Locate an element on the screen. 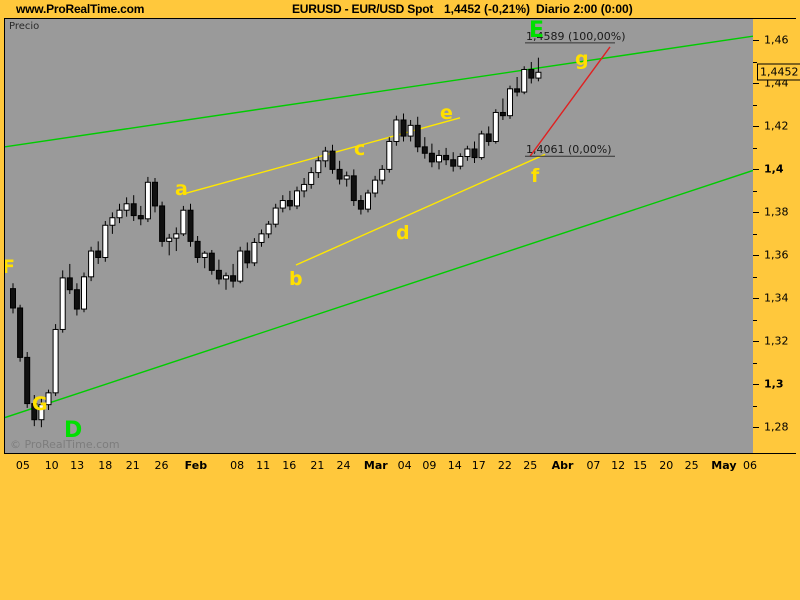 Image resolution: width=800 pixels, height=600 pixels. trendline-wedge-lower-b-d-f is located at coordinates (420, 209).